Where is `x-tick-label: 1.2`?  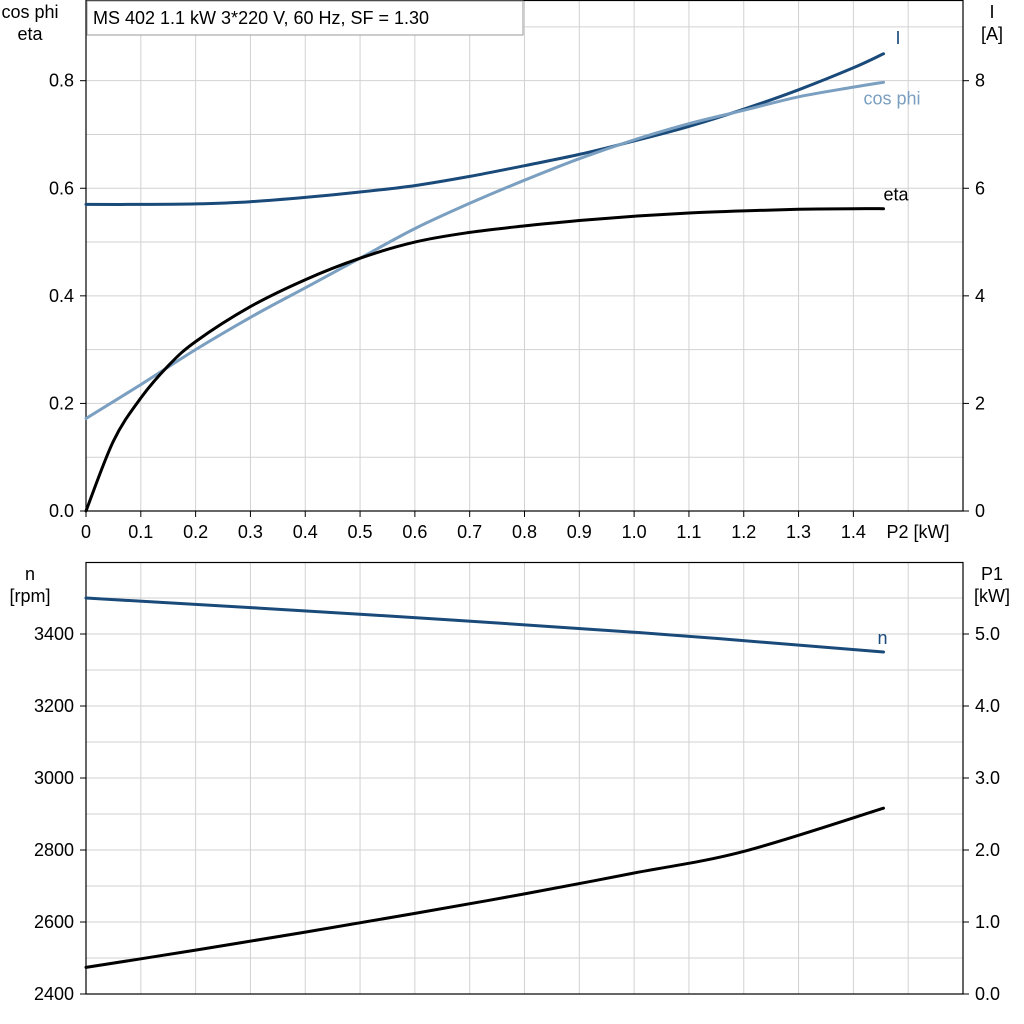 x-tick-label: 1.2 is located at coordinates (743, 532).